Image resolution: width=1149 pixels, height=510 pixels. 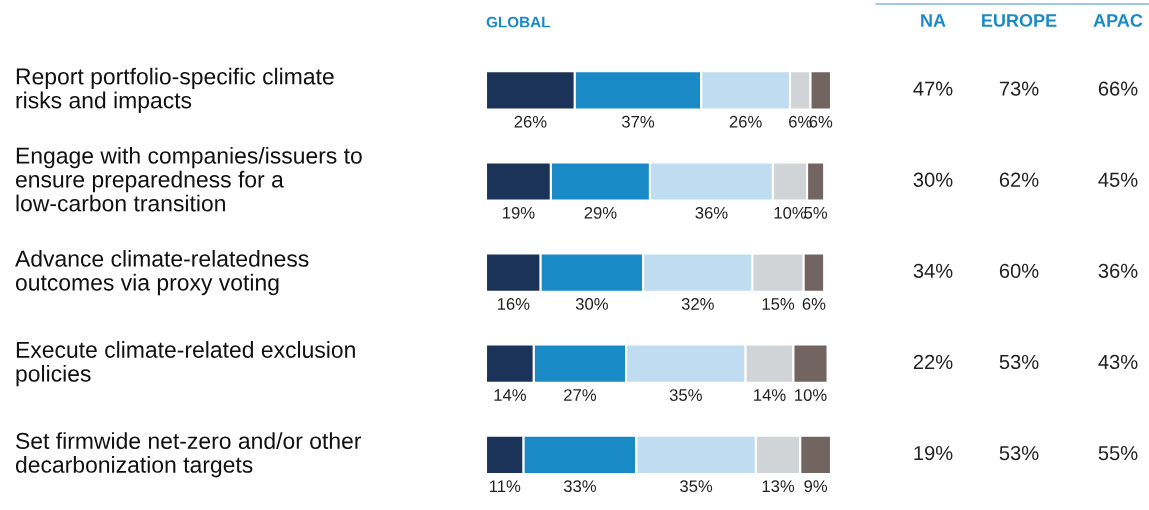 What do you see at coordinates (1019, 270) in the screenshot?
I see `text: 60%` at bounding box center [1019, 270].